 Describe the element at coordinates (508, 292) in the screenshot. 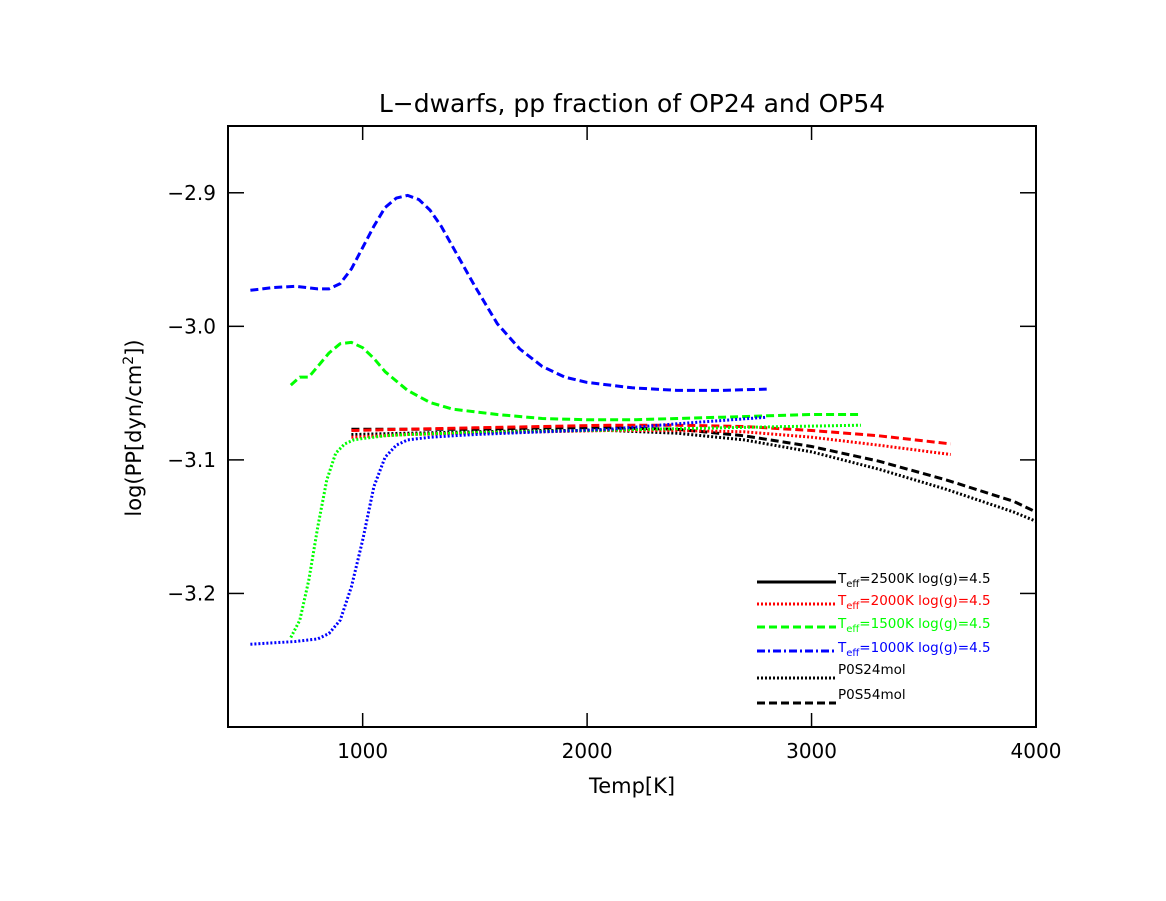

I see `series-line-1000K-p0s54mol` at that location.